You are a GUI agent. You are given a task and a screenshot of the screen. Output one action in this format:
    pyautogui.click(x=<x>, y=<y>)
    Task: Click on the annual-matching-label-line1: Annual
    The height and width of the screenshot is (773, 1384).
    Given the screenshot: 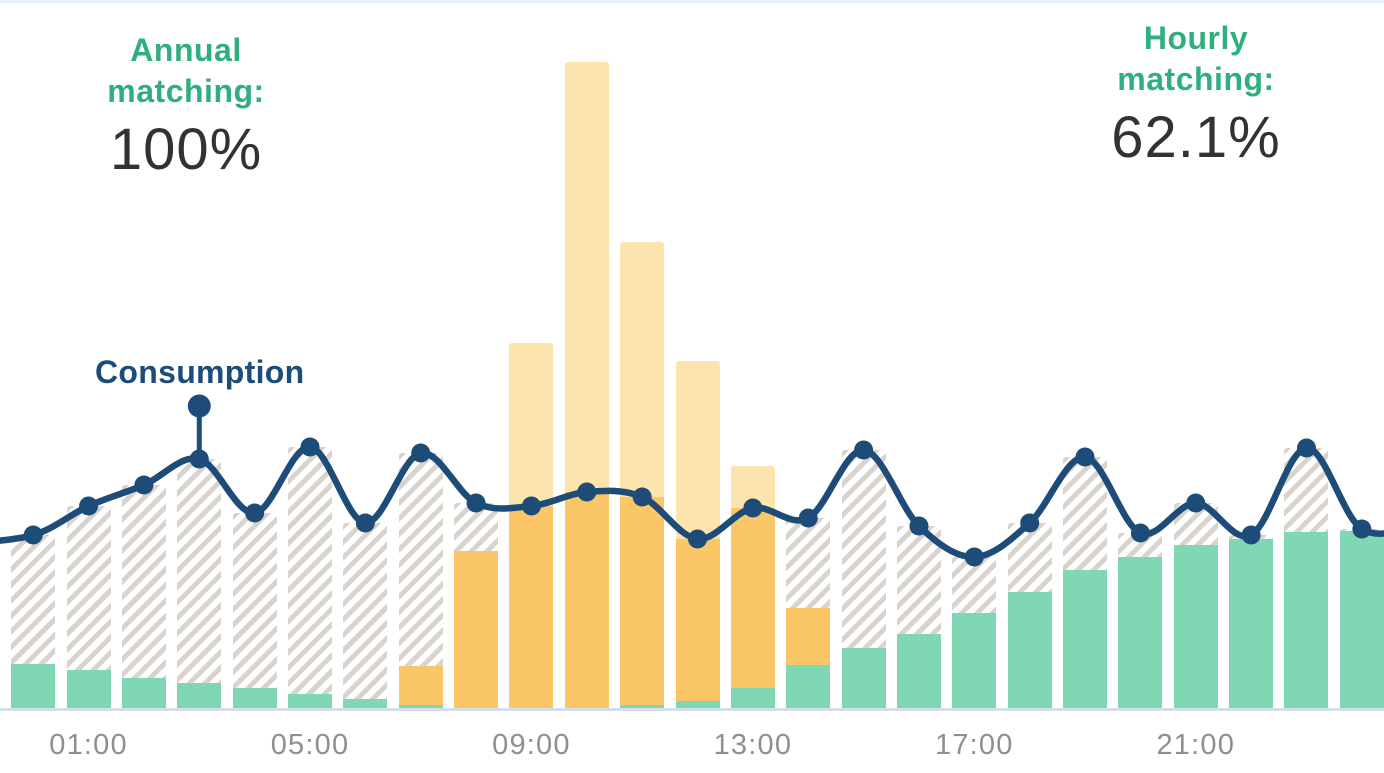 What is the action you would take?
    pyautogui.click(x=186, y=50)
    